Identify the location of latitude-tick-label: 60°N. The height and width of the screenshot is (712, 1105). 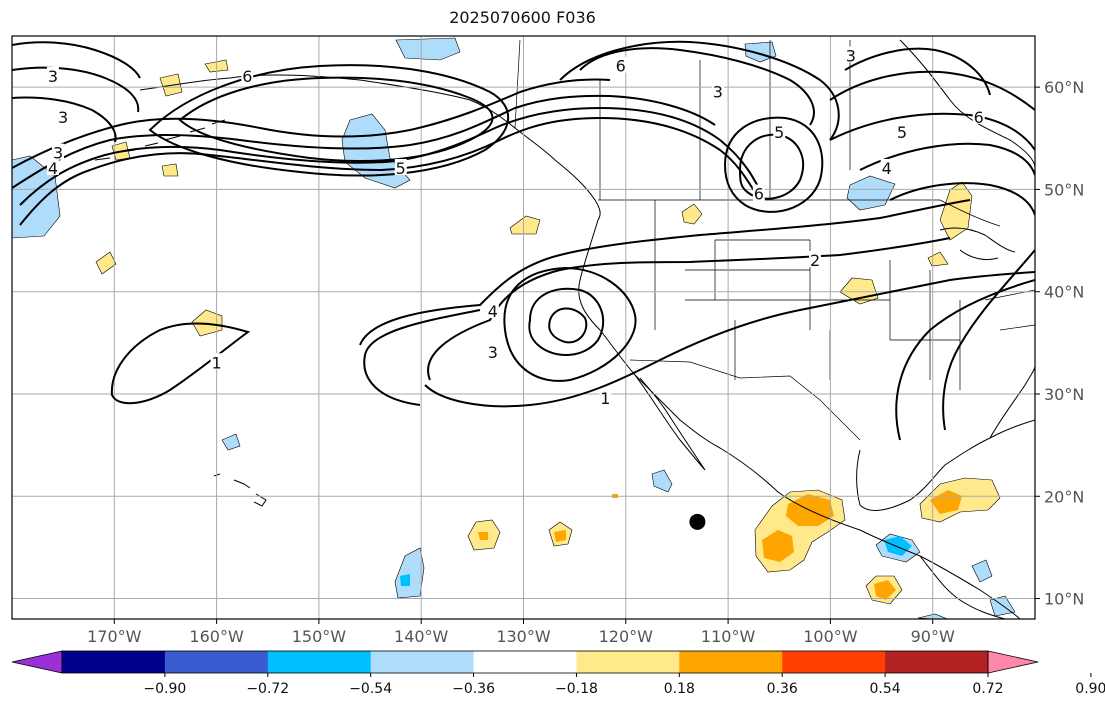
(1064, 87).